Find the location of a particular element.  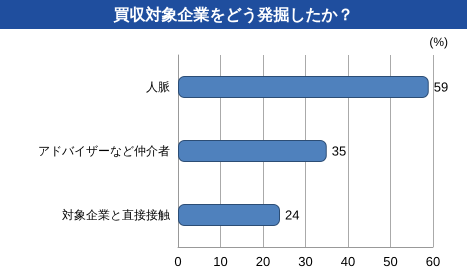

x-tick-label: 10 is located at coordinates (220, 261).